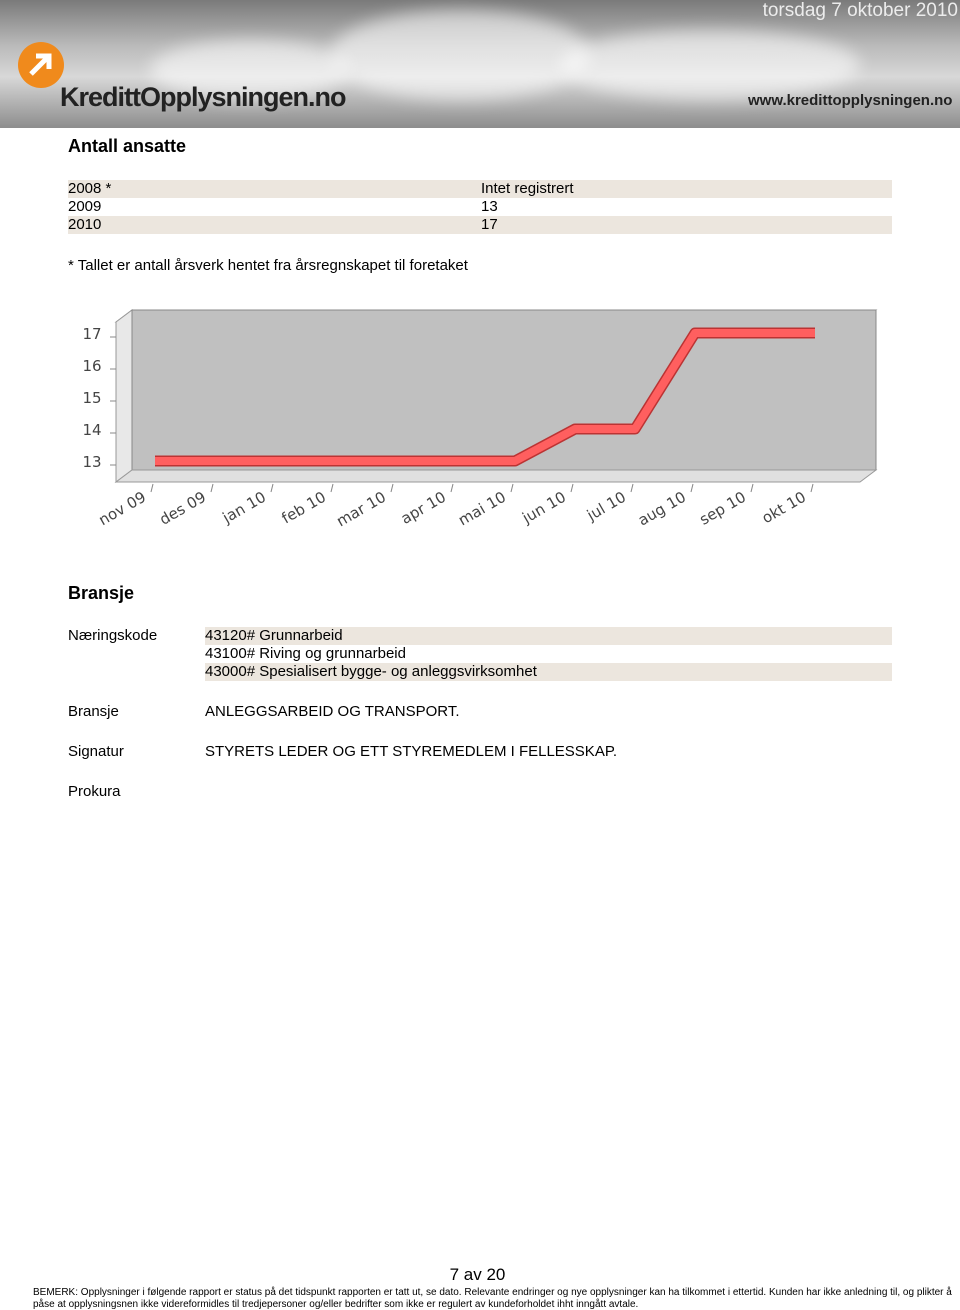  What do you see at coordinates (482, 509) in the screenshot?
I see `x-tick-label: mai 10` at bounding box center [482, 509].